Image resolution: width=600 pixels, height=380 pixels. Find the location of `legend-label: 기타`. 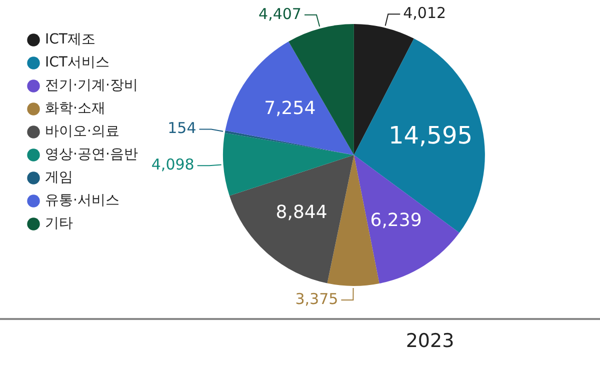

legend-label: 기타 is located at coordinates (59, 224).